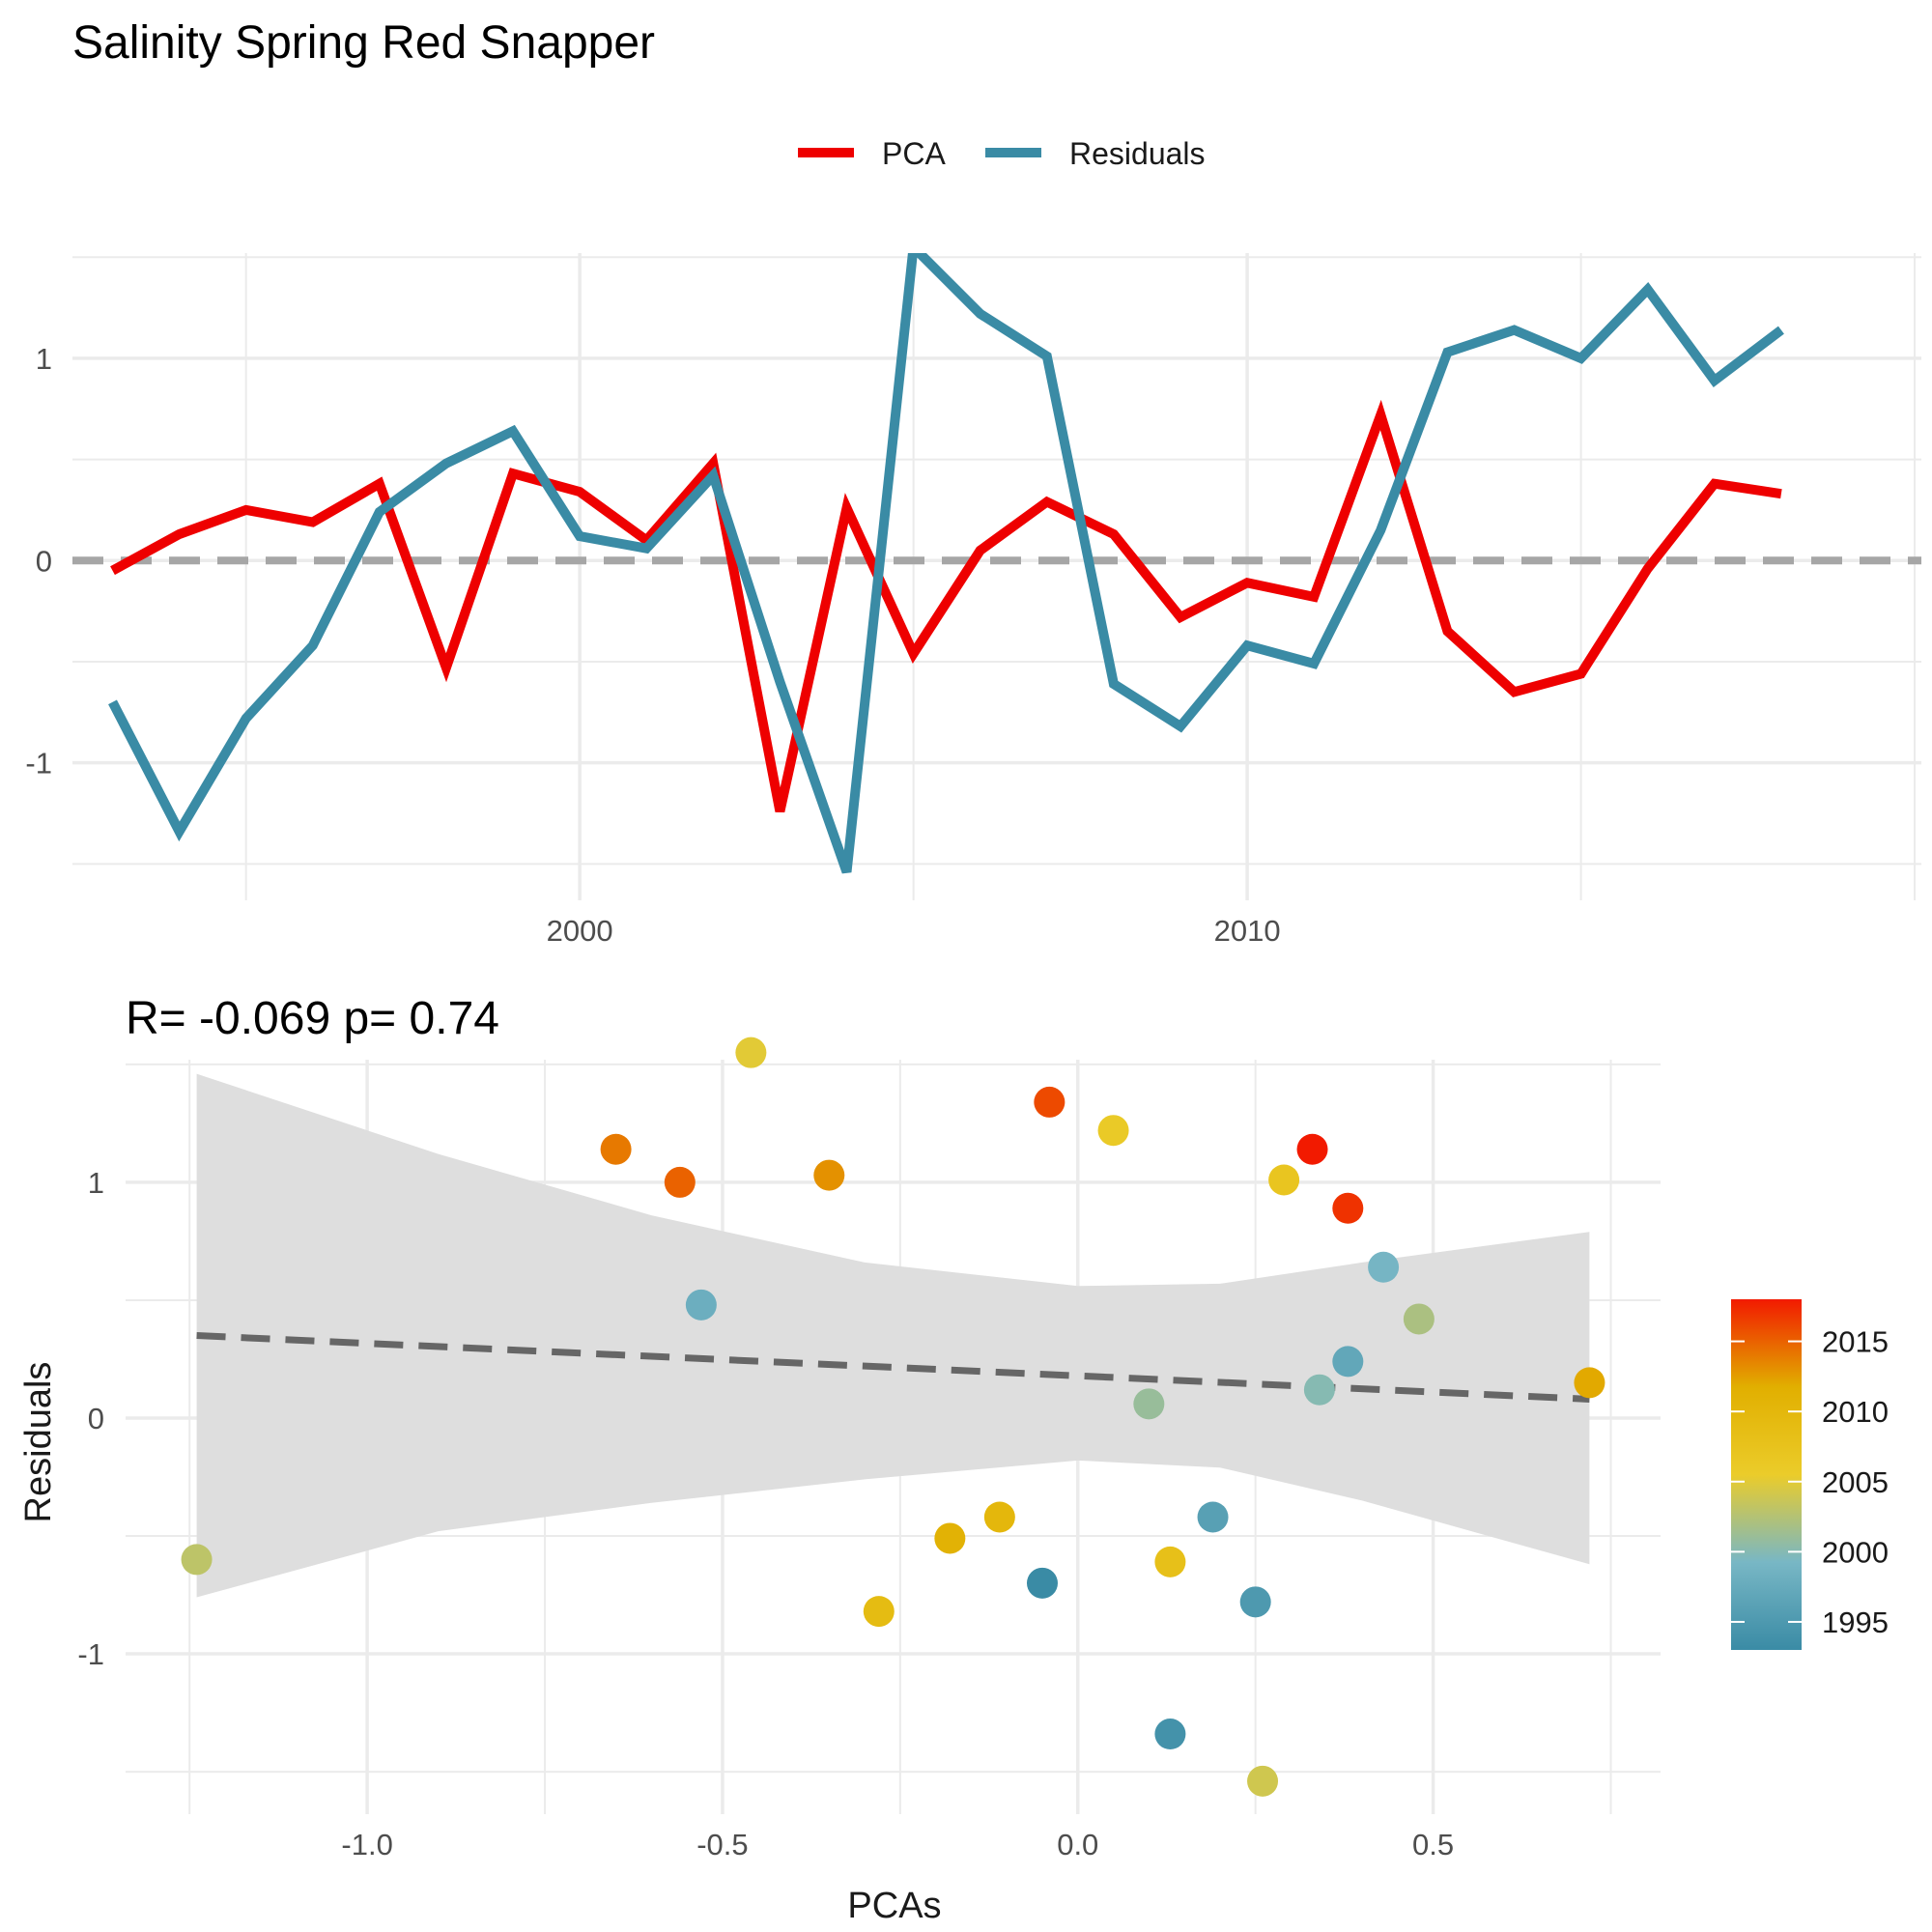 The height and width of the screenshot is (1932, 1932). What do you see at coordinates (1137, 153) in the screenshot?
I see `legend-label-residuals: Residuals` at bounding box center [1137, 153].